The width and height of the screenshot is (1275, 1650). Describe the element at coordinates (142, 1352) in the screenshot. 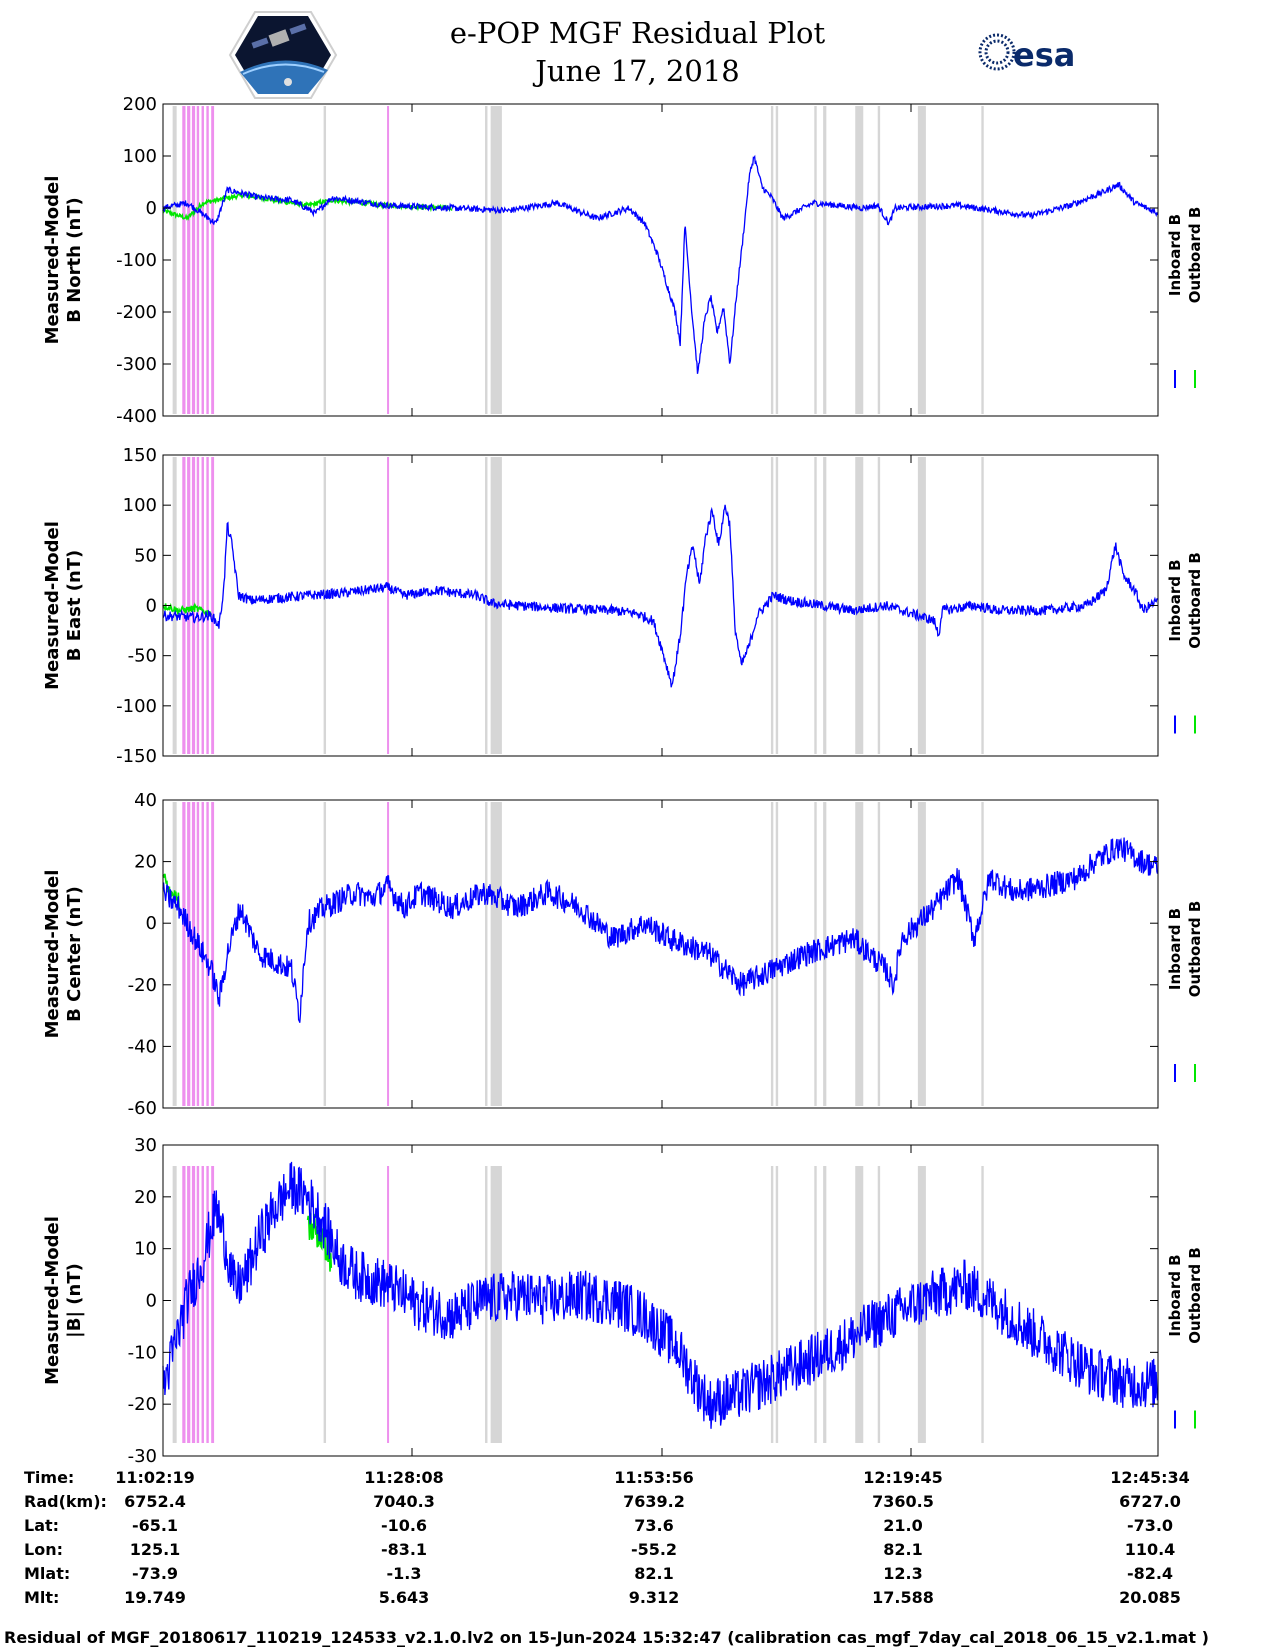

I see `y-tick-label: -10` at that location.